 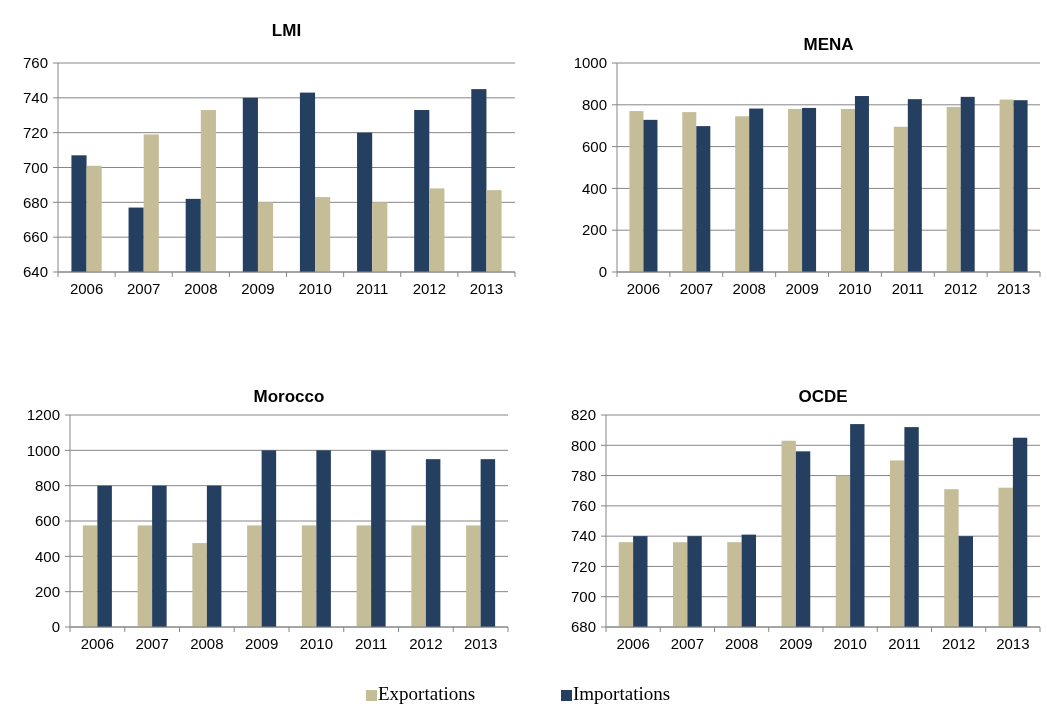 I want to click on y-tick-label: 660, so click(x=35, y=237).